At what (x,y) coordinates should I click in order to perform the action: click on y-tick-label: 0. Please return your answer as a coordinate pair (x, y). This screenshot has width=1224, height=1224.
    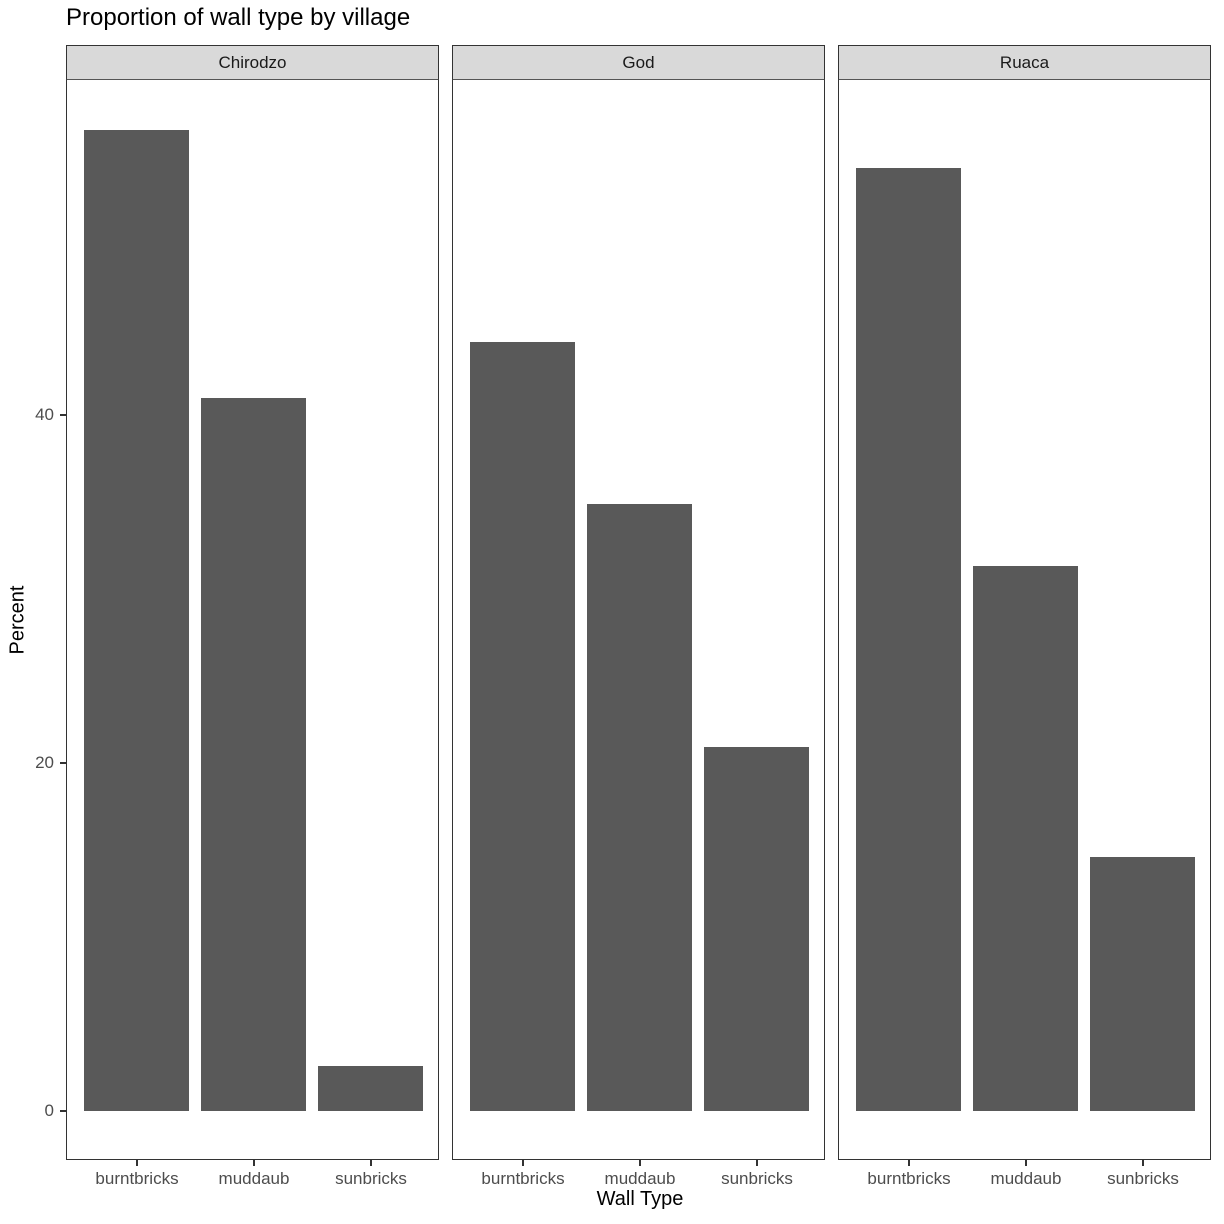
    Looking at the image, I should click on (49, 1110).